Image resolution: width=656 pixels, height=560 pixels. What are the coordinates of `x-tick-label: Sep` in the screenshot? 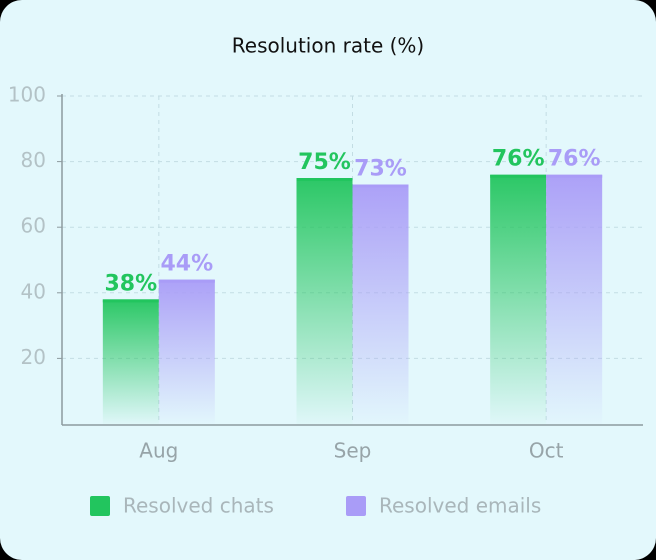 It's located at (353, 451).